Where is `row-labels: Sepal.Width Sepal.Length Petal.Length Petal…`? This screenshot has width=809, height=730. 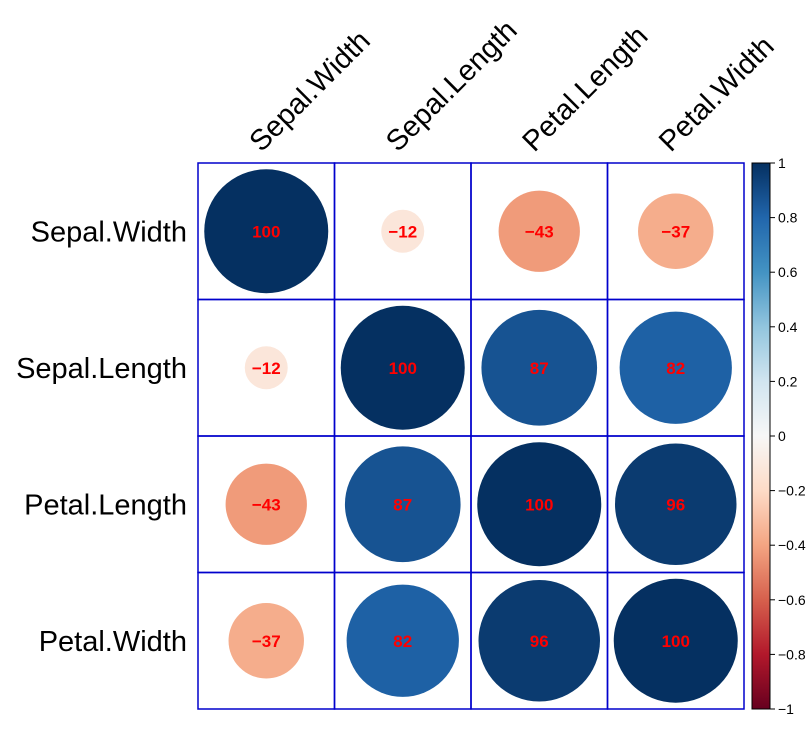
row-labels: Sepal.Width Sepal.Length Petal.Length Petal… is located at coordinates (101, 437).